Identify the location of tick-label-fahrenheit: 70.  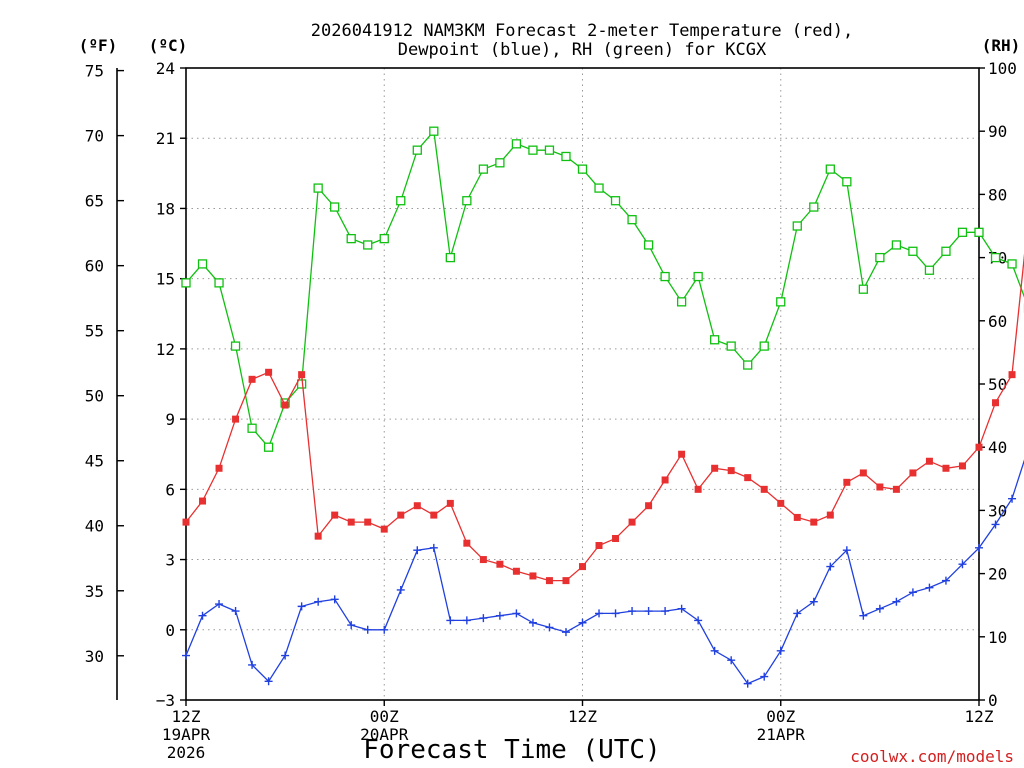
(94, 136).